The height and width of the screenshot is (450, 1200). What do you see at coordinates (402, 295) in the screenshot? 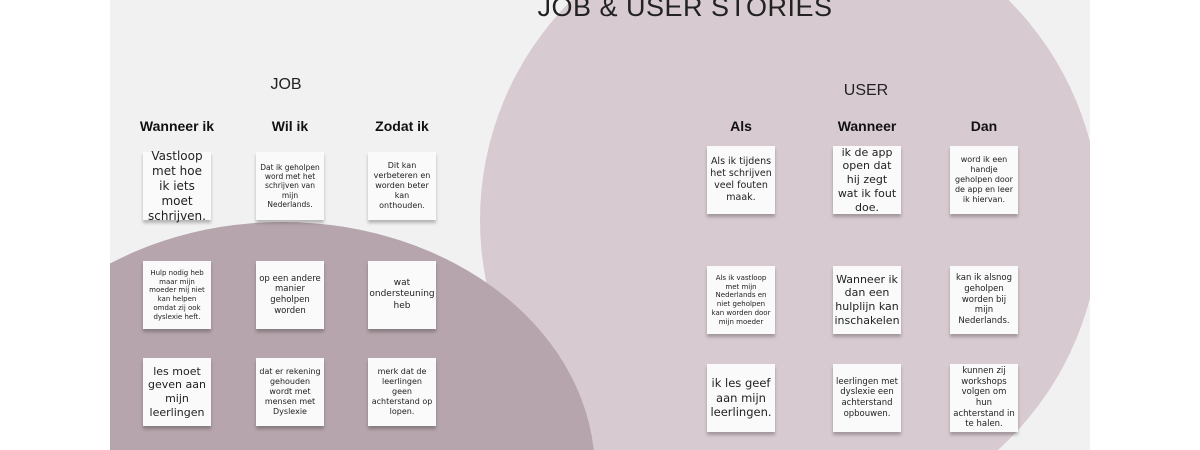
I see `sticky-note: wat ondersteuning heb` at bounding box center [402, 295].